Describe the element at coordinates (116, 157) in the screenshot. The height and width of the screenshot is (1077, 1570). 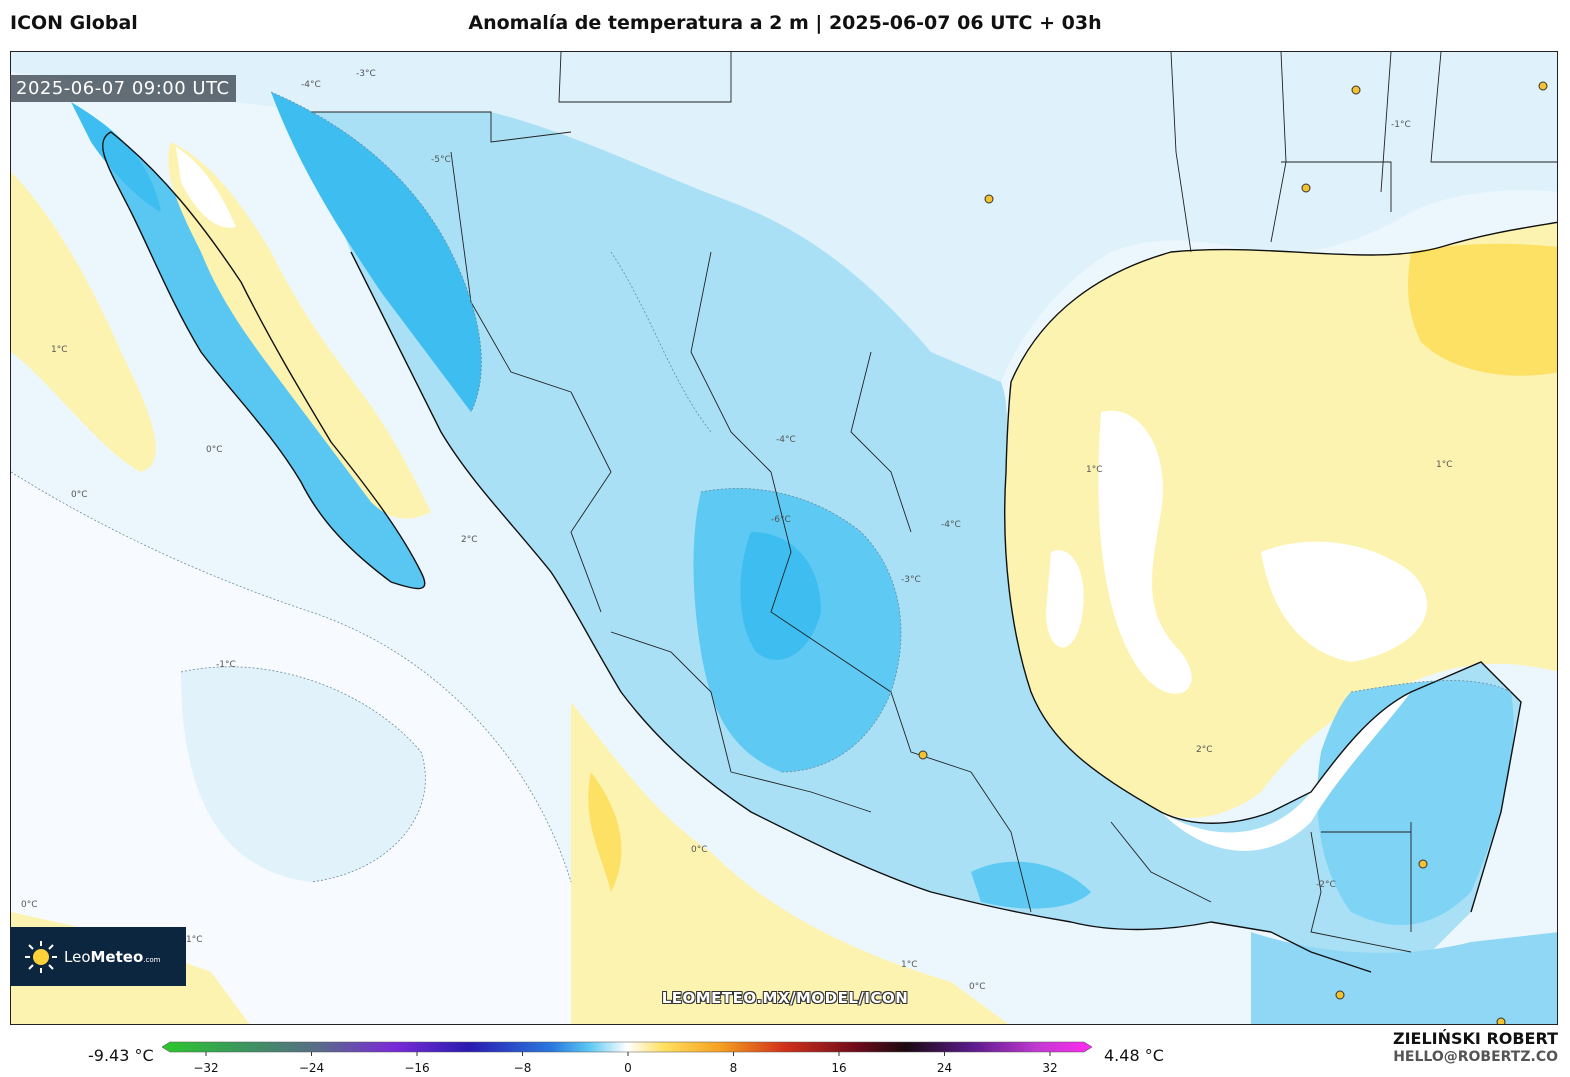
I see `baja-cold-core` at that location.